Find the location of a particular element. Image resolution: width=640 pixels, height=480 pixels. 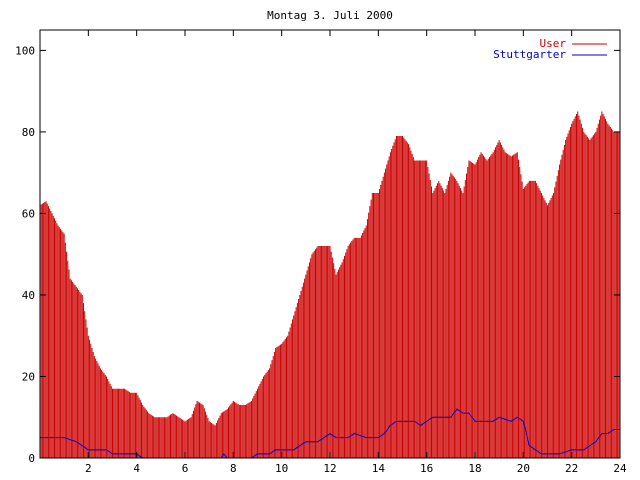

x-tick-label: 4 is located at coordinates (136, 468).